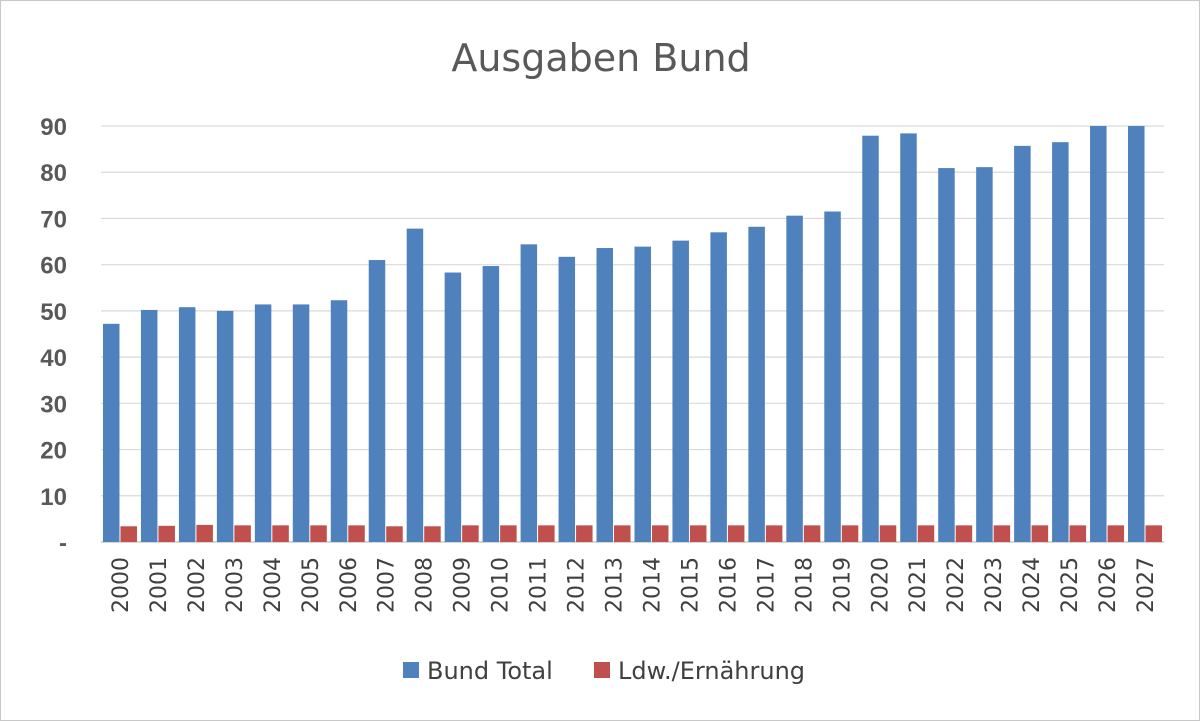  Describe the element at coordinates (235, 585) in the screenshot. I see `x-tick-label: 2003` at that location.